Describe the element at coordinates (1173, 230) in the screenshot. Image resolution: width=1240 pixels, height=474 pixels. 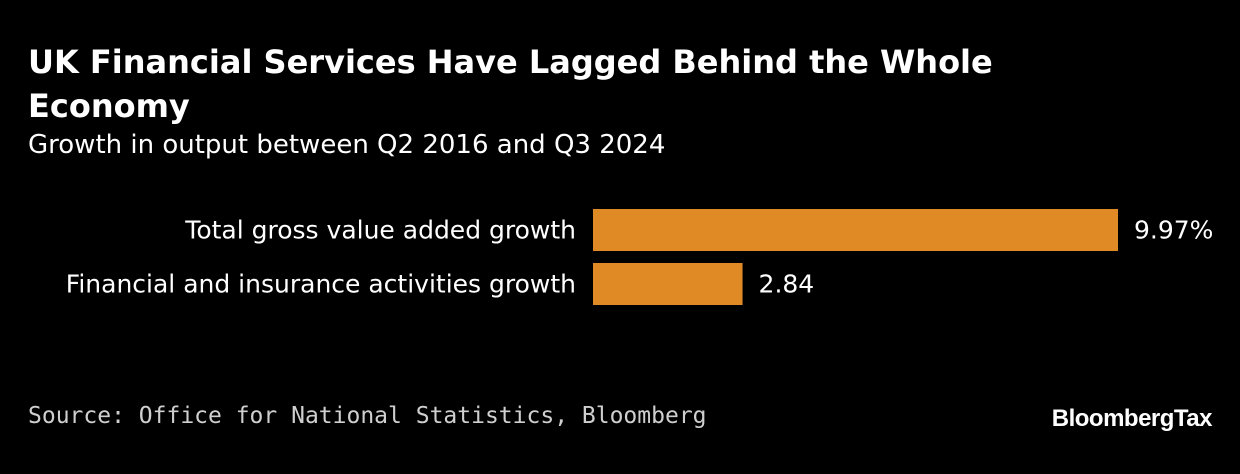
I see `value-label: 9.97%` at that location.